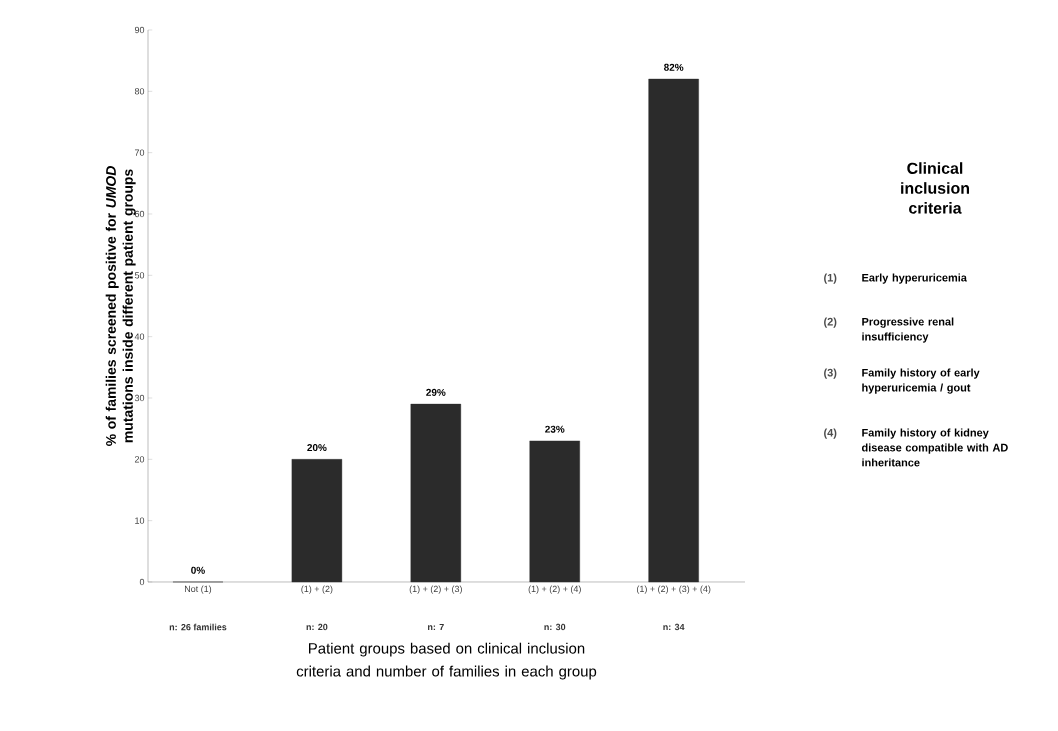 The image size is (1058, 731). I want to click on x-tick-label: Not (1), so click(198, 589).